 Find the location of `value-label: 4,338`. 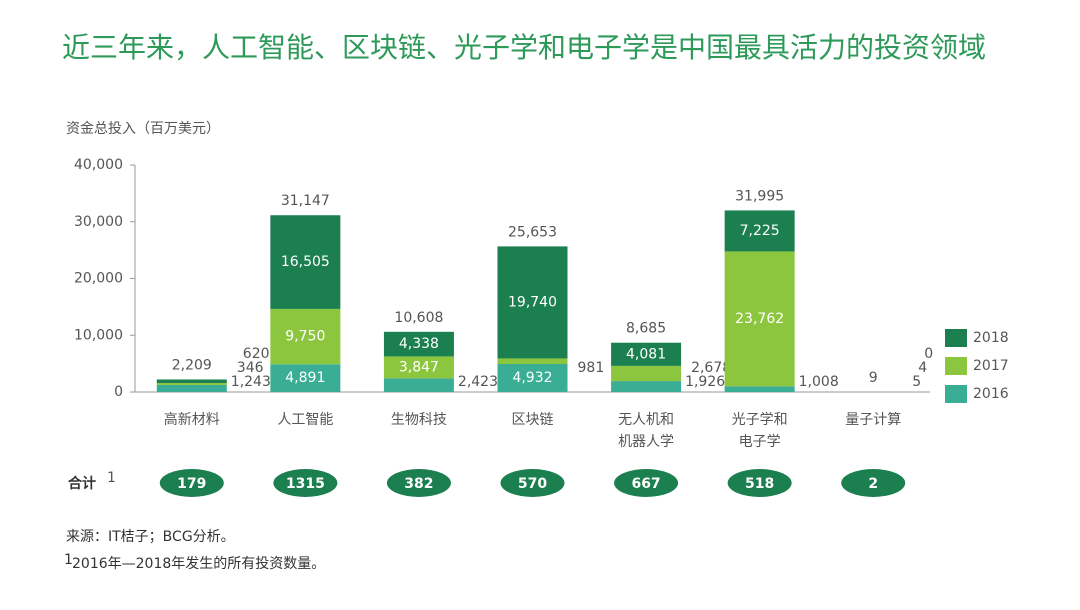

value-label: 4,338 is located at coordinates (419, 344).